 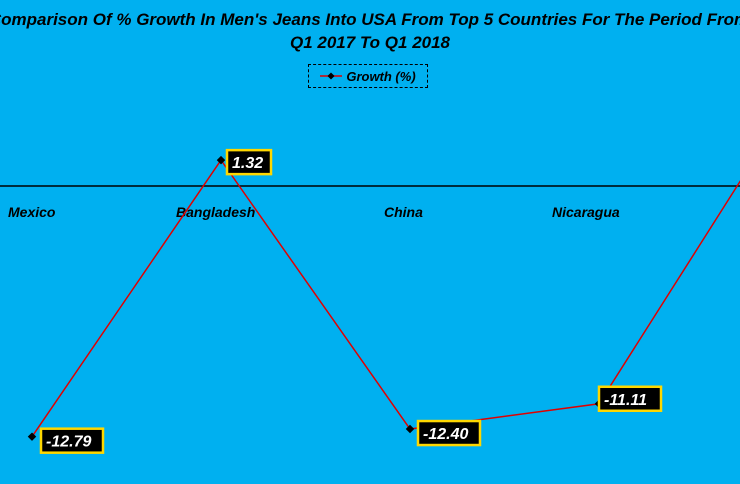 What do you see at coordinates (625, 400) in the screenshot?
I see `data-label: -11.11` at bounding box center [625, 400].